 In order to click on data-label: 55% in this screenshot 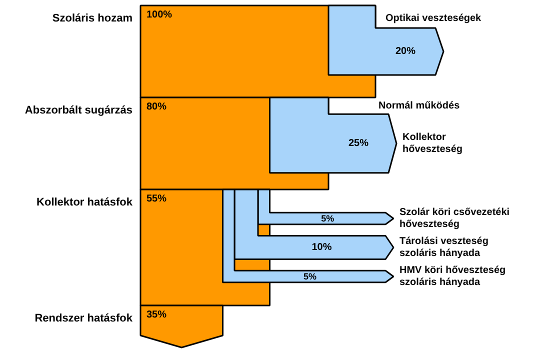, I will do `click(156, 199)`.